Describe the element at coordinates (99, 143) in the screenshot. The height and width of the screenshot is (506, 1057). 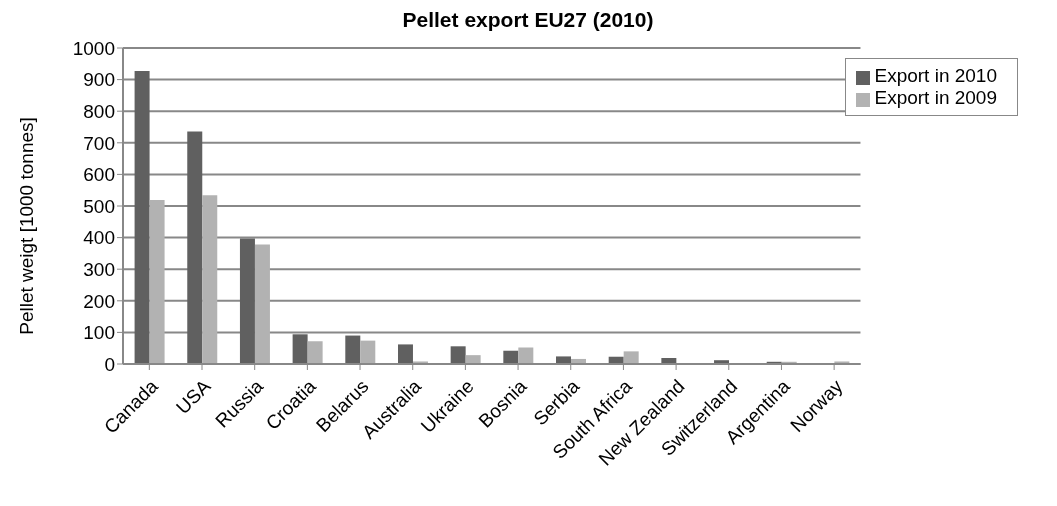
I see `y-tick-label: 700` at that location.